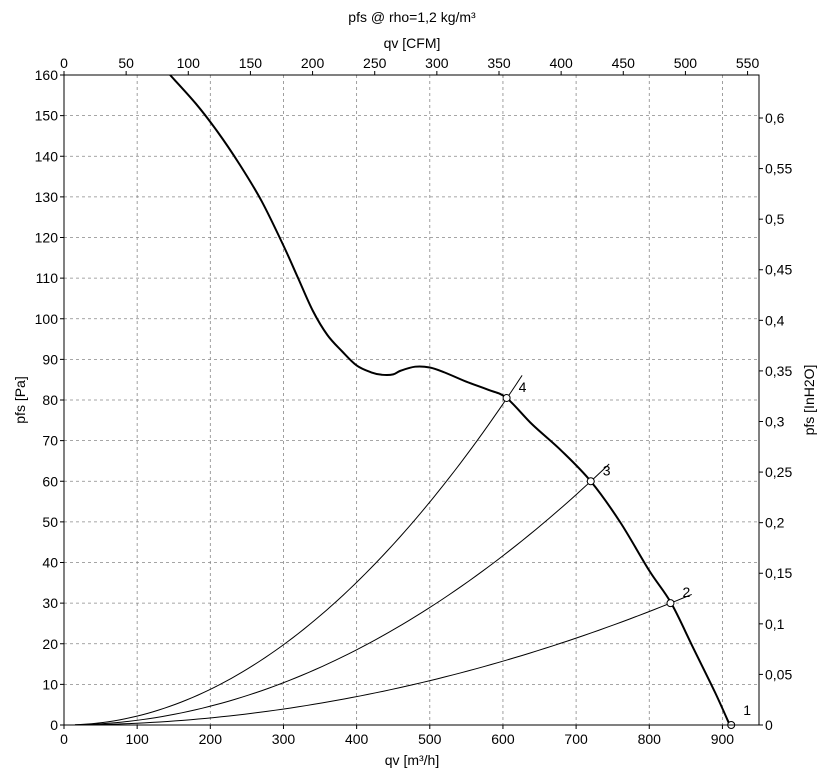  Describe the element at coordinates (576, 739) in the screenshot. I see `x-tick-label: 700` at that location.